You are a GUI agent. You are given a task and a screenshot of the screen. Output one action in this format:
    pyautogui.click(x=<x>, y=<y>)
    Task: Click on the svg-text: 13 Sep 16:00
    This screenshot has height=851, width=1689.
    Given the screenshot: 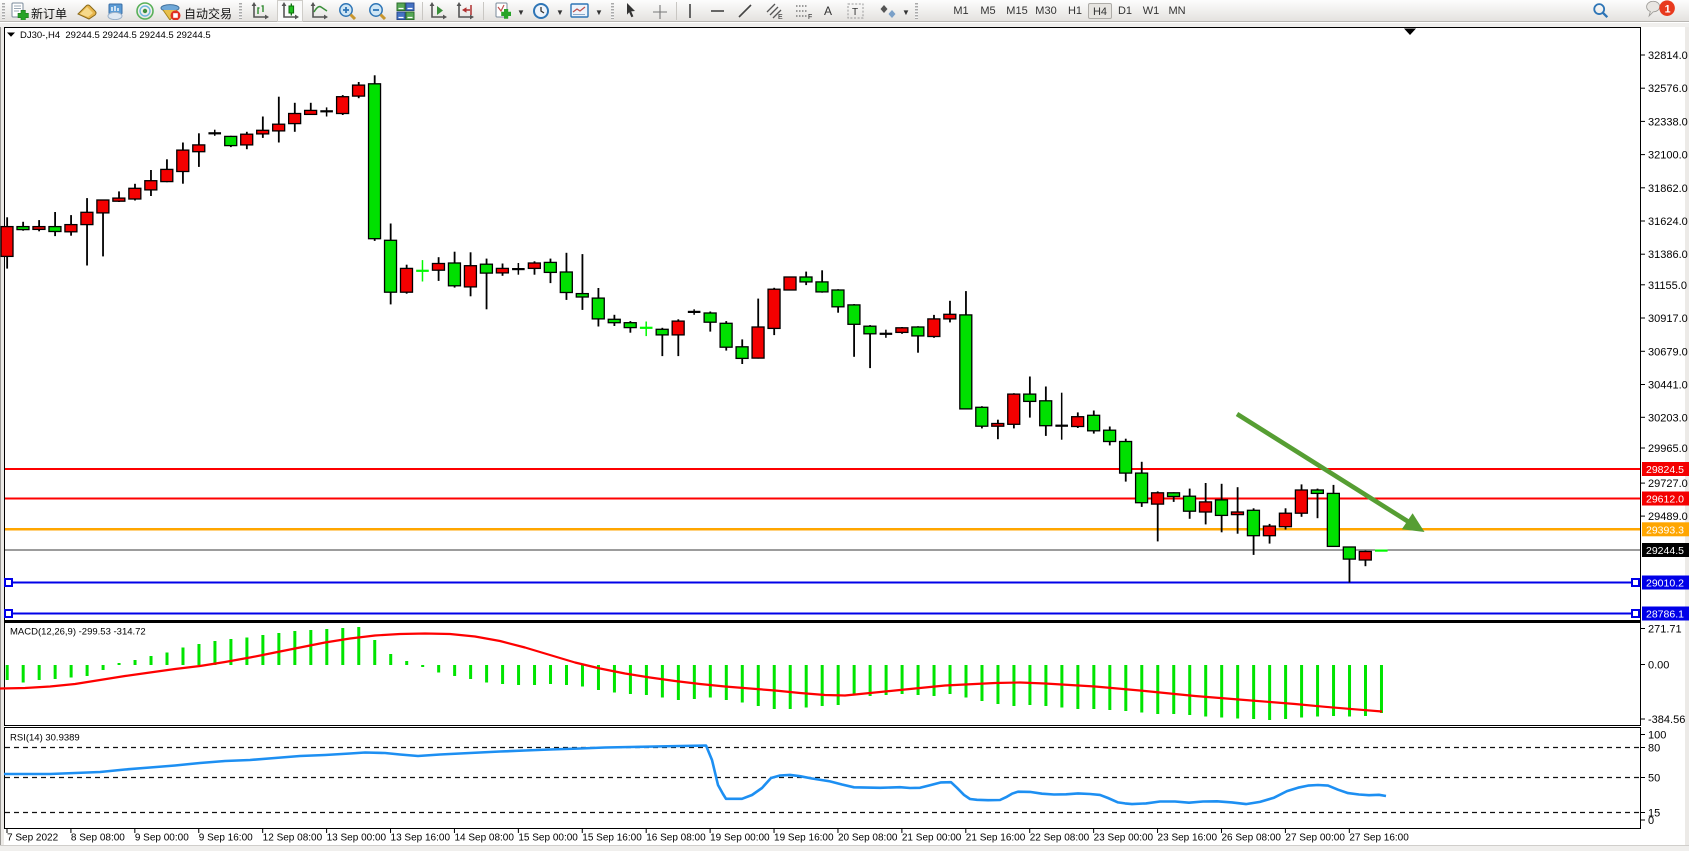 What is the action you would take?
    pyautogui.click(x=421, y=838)
    